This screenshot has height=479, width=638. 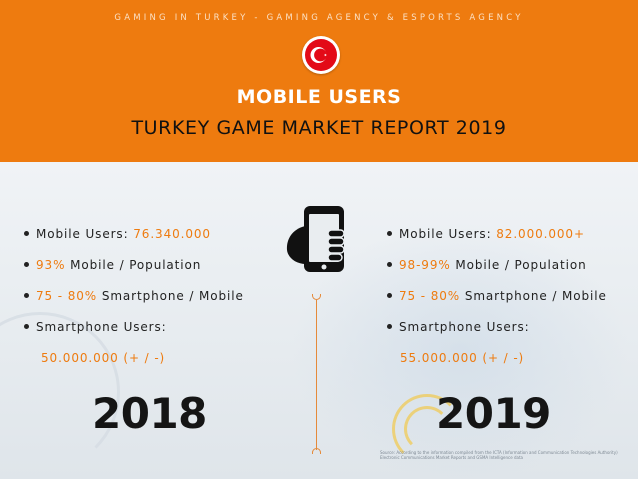 What do you see at coordinates (493, 413) in the screenshot?
I see `year-label-2019: 2019` at bounding box center [493, 413].